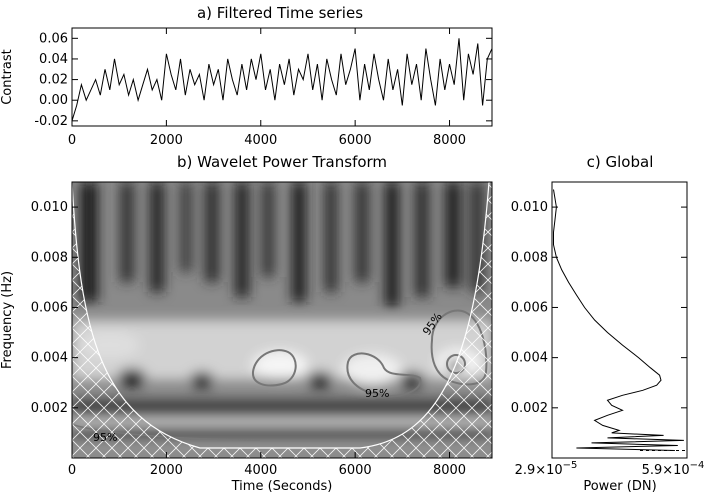 Image resolution: width=719 pixels, height=495 pixels. I want to click on panel-c-title: c) Global, so click(620, 162).